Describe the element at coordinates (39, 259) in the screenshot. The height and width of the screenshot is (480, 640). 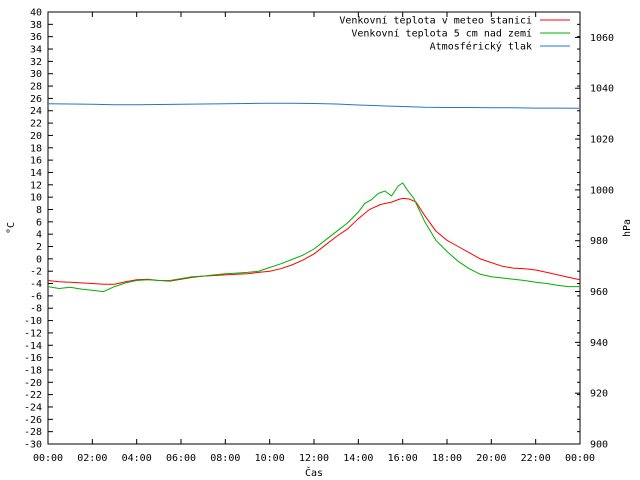
I see `y-tick-label: 0` at that location.